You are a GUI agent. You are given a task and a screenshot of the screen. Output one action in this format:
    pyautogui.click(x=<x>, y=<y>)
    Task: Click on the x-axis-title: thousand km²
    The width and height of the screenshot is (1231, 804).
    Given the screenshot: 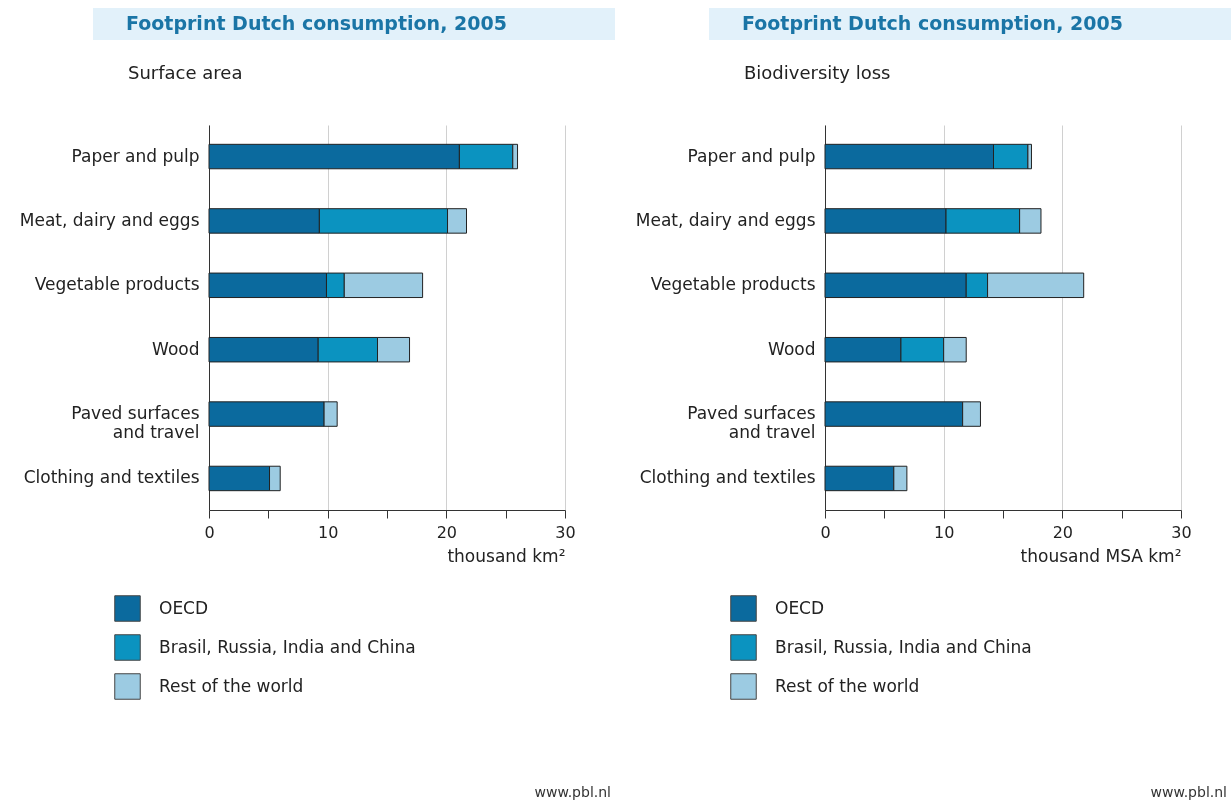 What is the action you would take?
    pyautogui.click(x=506, y=555)
    